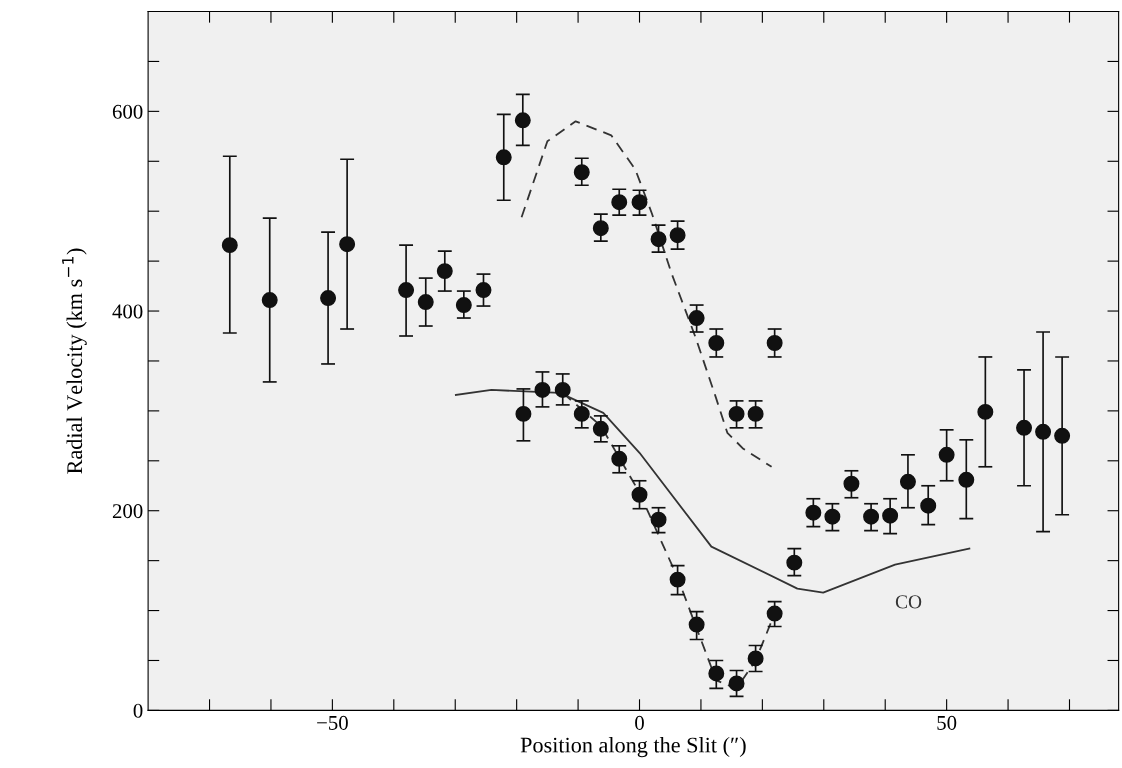 This screenshot has height=768, width=1122. I want to click on line-series, so click(646, 294).